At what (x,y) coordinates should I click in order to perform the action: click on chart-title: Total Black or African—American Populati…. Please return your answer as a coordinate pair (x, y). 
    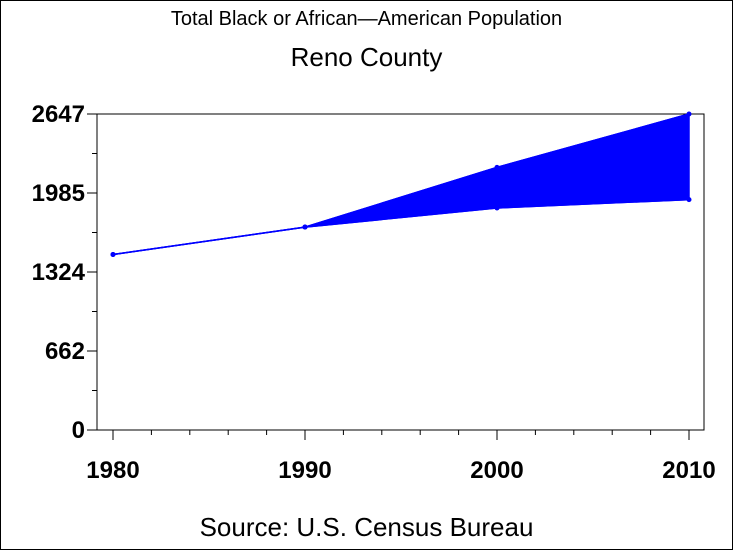
    Looking at the image, I should click on (366, 19).